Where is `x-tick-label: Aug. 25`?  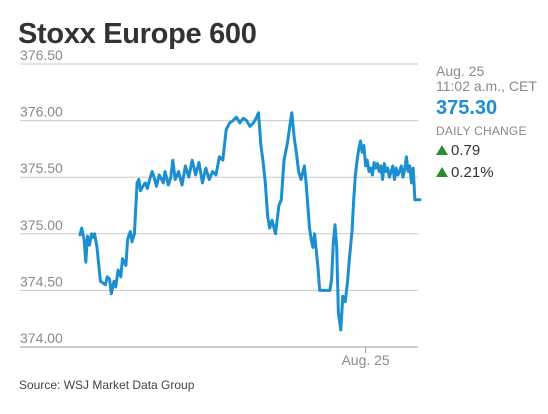 x-tick-label: Aug. 25 is located at coordinates (365, 360).